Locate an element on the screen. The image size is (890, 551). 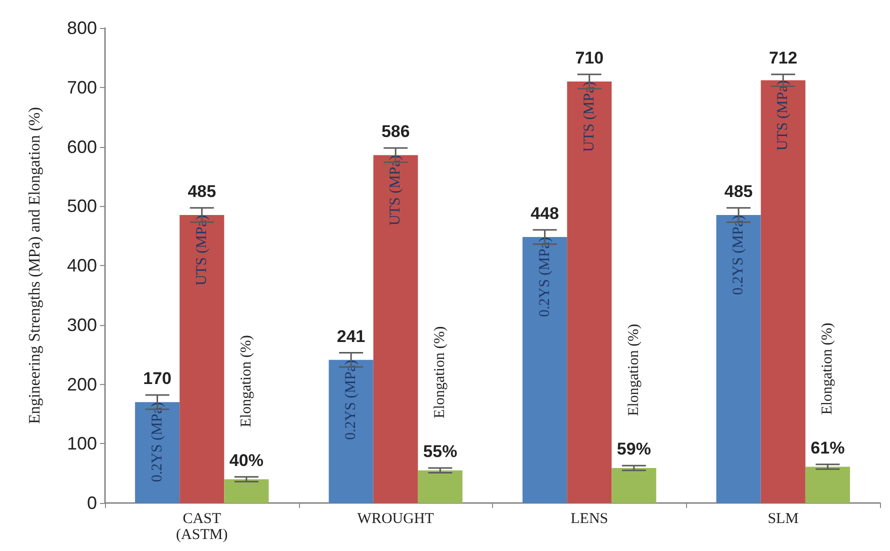
y-tick-label: 500 is located at coordinates (81, 206).